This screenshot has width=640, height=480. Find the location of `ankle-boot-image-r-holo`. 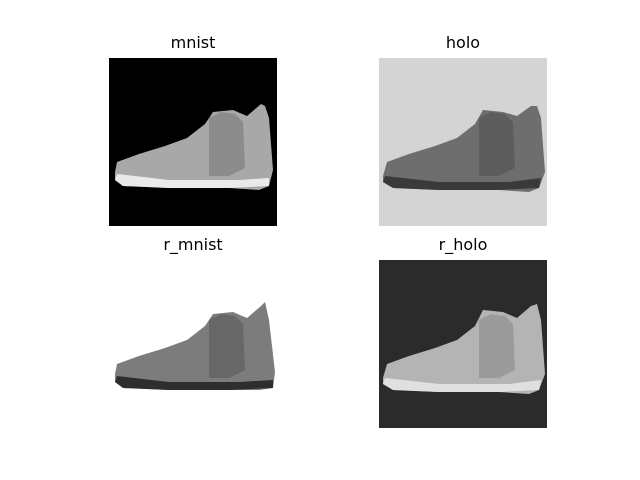

ankle-boot-image-r-holo is located at coordinates (463, 344).